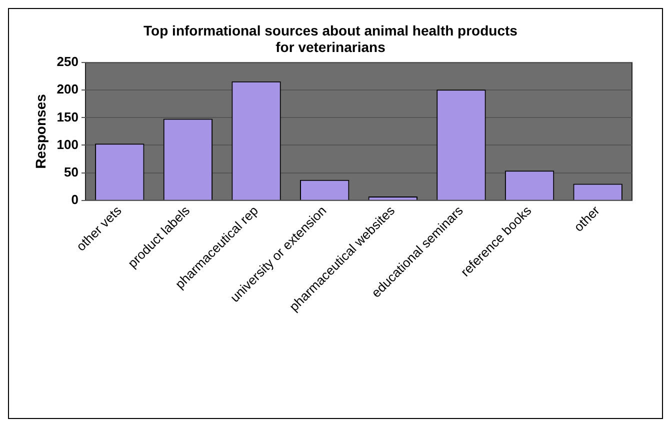 Image resolution: width=671 pixels, height=427 pixels. What do you see at coordinates (40, 131) in the screenshot?
I see `y-axis-title: Responses` at bounding box center [40, 131].